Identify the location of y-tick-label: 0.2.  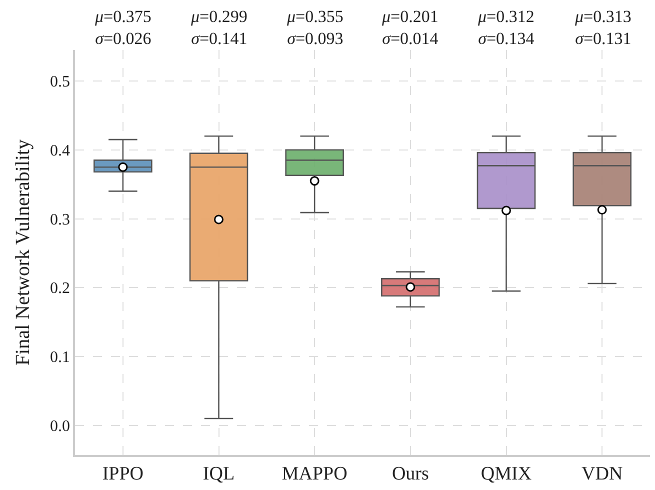
(60, 289).